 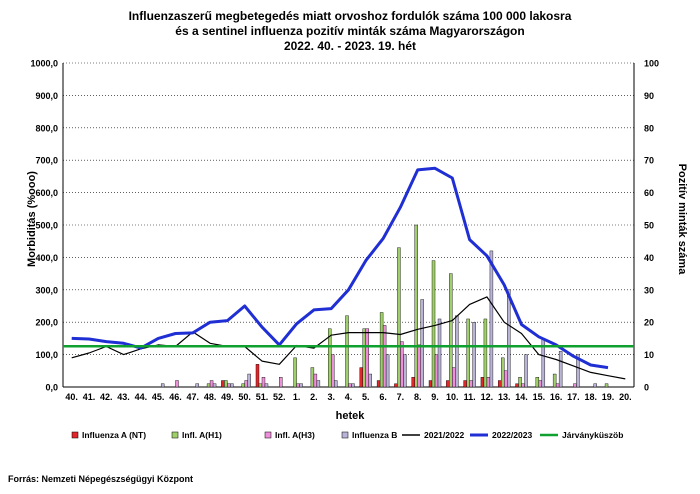 What do you see at coordinates (374, 435) in the screenshot?
I see `legend-label: Influenza B` at bounding box center [374, 435].